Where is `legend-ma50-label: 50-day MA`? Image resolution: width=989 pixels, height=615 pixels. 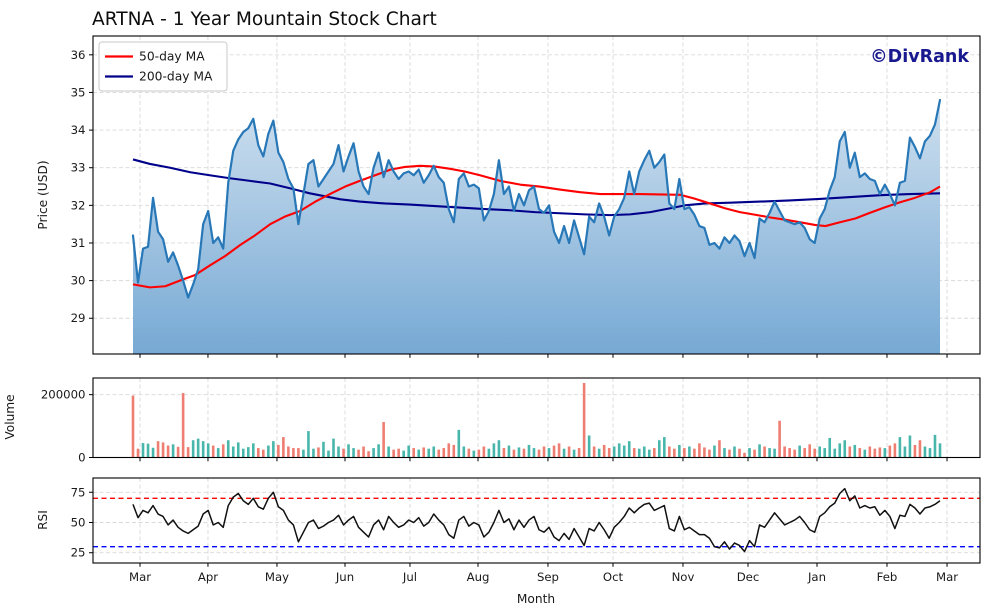 legend-ma50-label: 50-day MA is located at coordinates (172, 57).